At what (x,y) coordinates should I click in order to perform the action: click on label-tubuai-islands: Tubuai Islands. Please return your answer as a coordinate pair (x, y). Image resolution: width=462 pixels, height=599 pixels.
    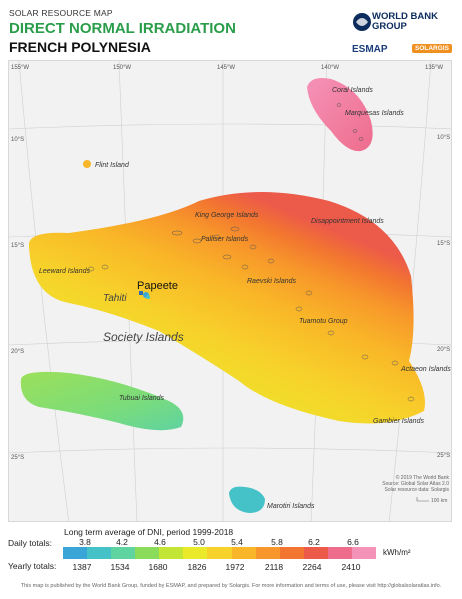
    Looking at the image, I should click on (142, 398).